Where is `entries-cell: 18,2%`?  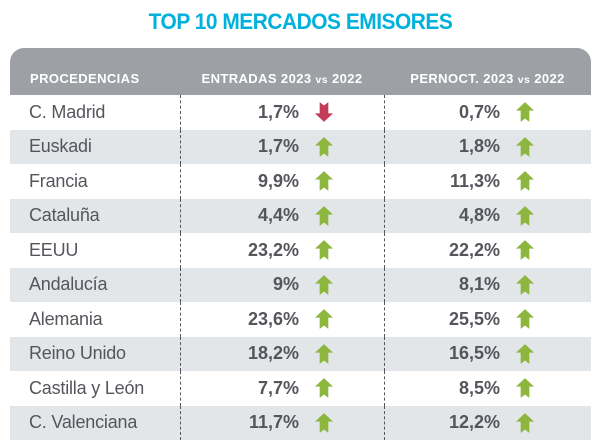
entries-cell: 18,2% is located at coordinates (282, 353).